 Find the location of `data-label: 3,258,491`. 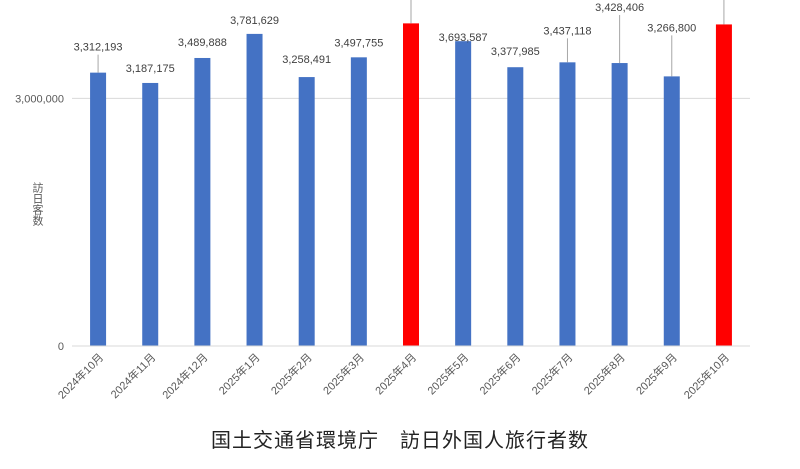

data-label: 3,258,491 is located at coordinates (306, 60).